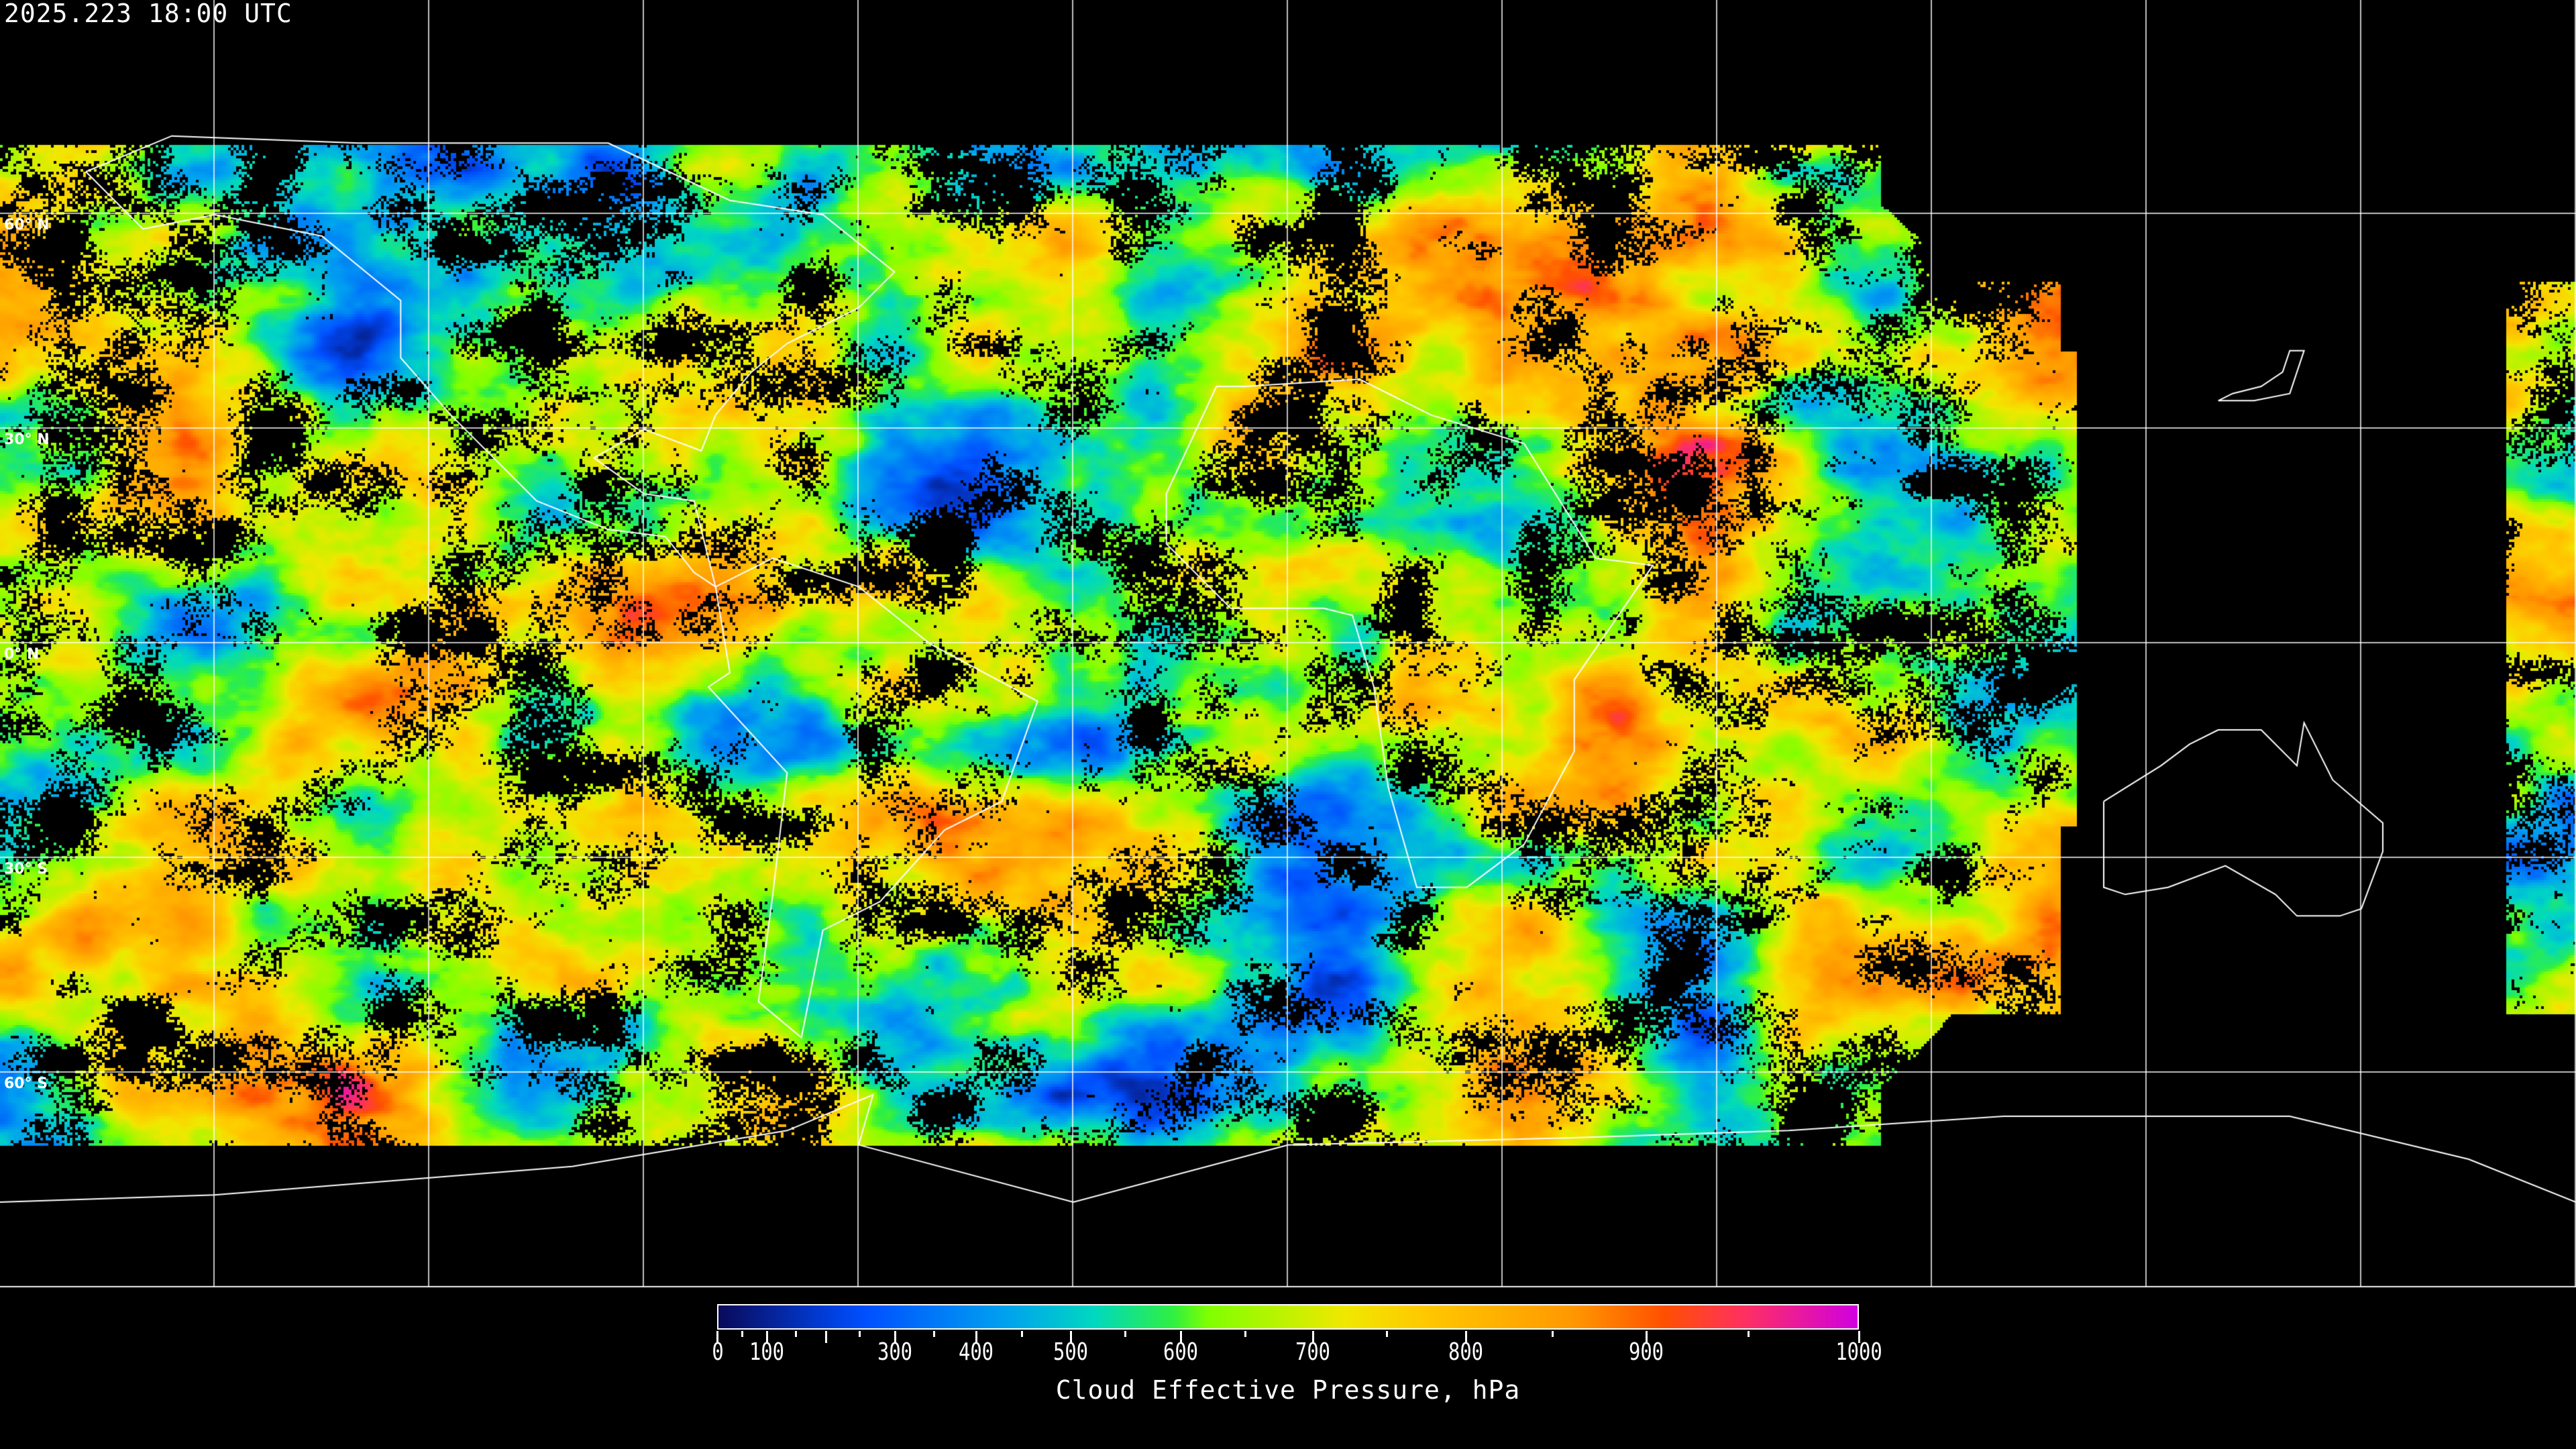  Describe the element at coordinates (1181, 1352) in the screenshot. I see `tick-label-600: 600` at that location.